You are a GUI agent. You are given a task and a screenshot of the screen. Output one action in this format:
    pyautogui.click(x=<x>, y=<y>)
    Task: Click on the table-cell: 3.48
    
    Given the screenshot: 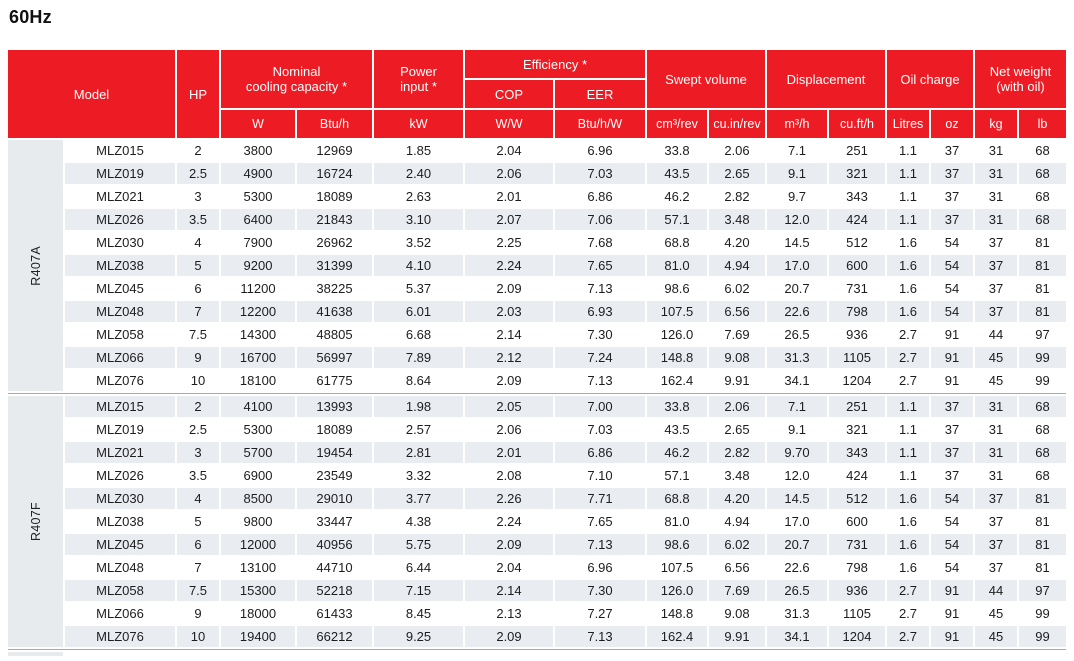 What is the action you would take?
    pyautogui.click(x=737, y=219)
    